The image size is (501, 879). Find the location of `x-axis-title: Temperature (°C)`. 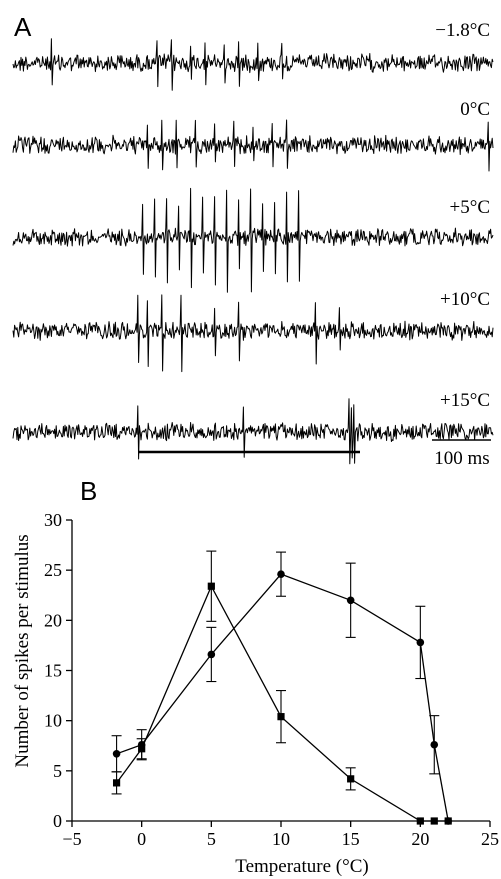

x-axis-title: Temperature (°C) is located at coordinates (301, 866).